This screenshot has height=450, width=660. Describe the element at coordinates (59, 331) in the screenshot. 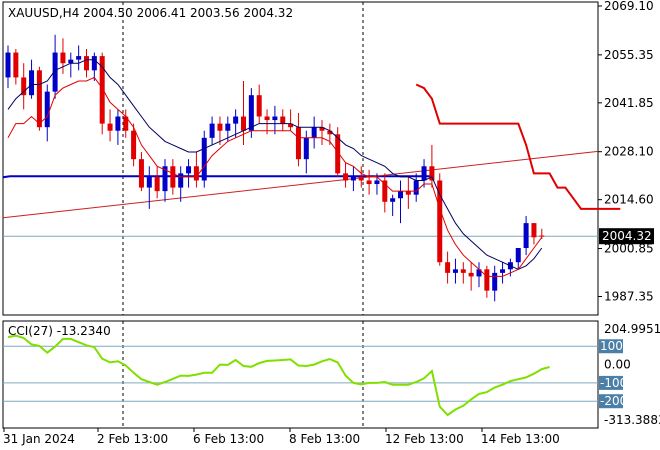

I see `cci-indicator-title: CCI(27) -13.2340` at that location.